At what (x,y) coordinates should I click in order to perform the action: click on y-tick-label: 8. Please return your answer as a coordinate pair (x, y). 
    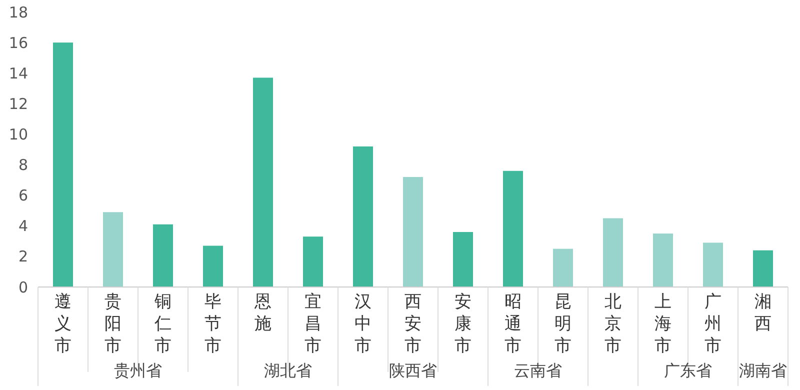
    Looking at the image, I should click on (23, 165).